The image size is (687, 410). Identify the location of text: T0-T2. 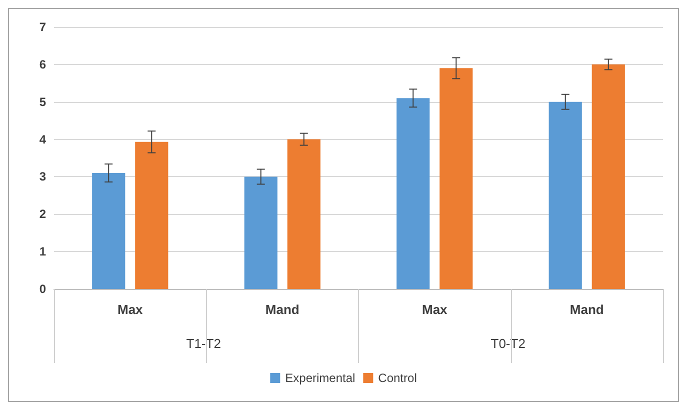
(508, 343).